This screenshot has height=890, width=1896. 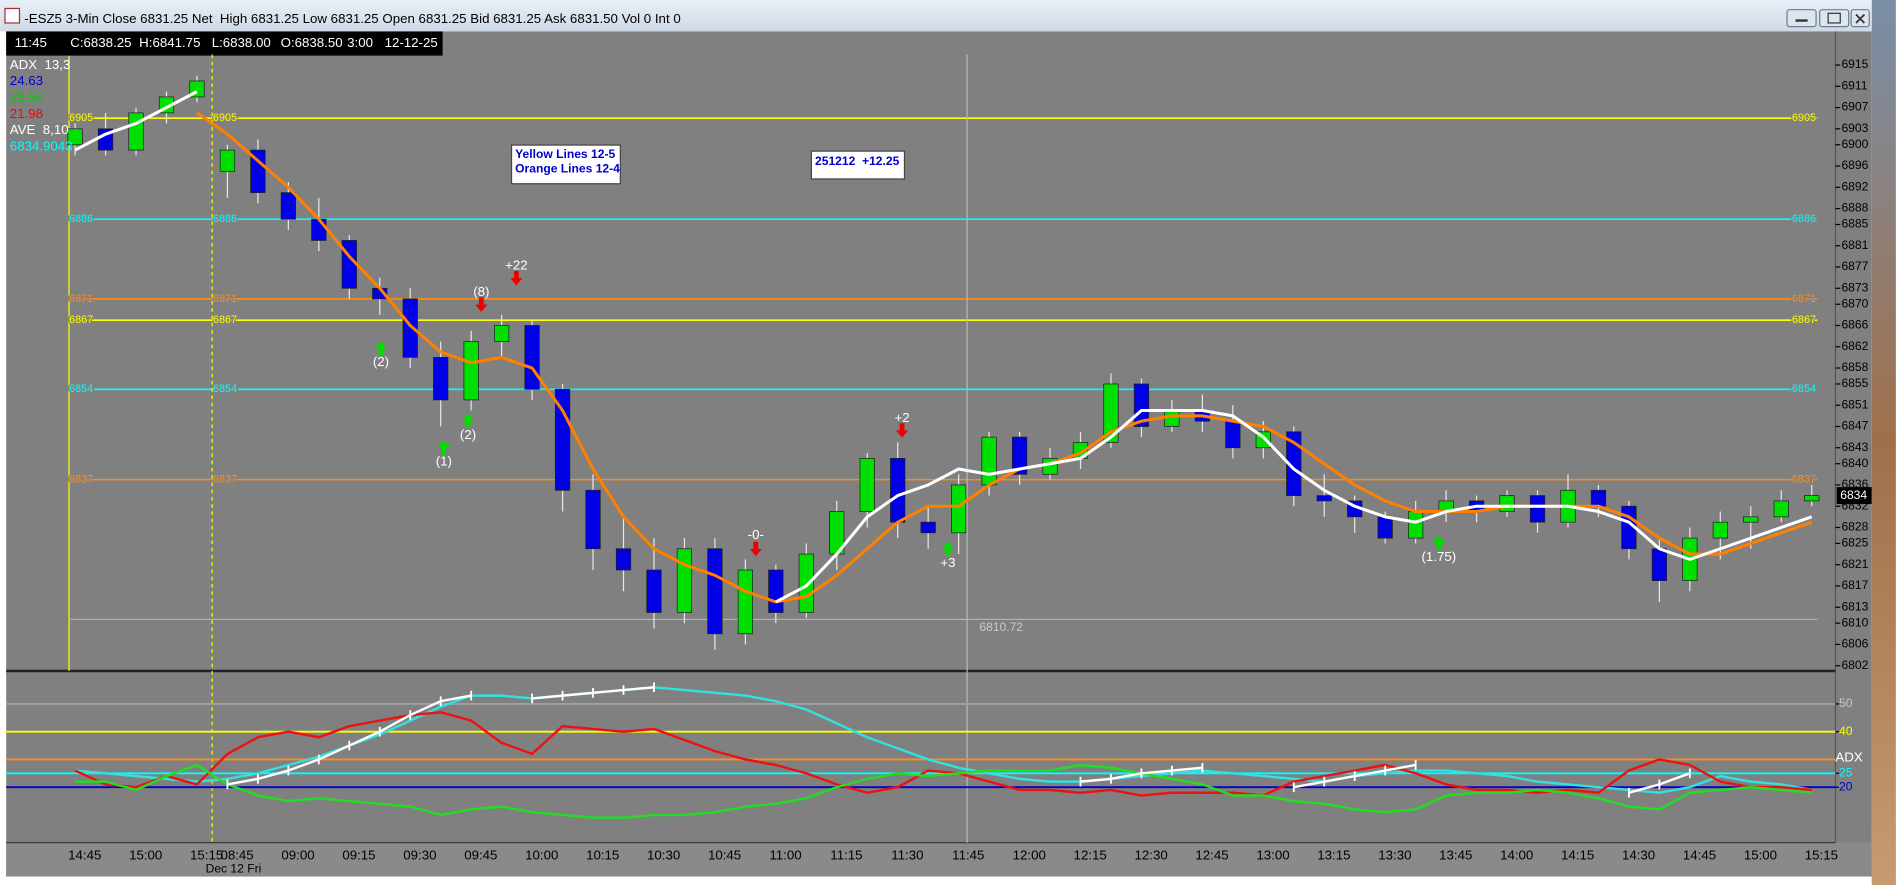 I want to click on last-price-box, so click(x=1854, y=496).